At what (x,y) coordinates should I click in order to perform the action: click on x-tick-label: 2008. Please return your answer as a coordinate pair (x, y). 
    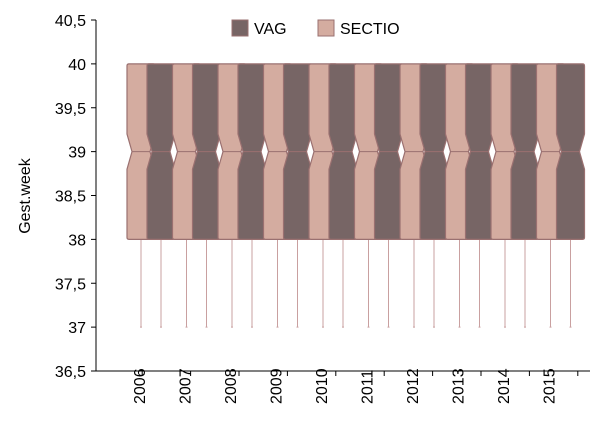
    Looking at the image, I should click on (231, 386).